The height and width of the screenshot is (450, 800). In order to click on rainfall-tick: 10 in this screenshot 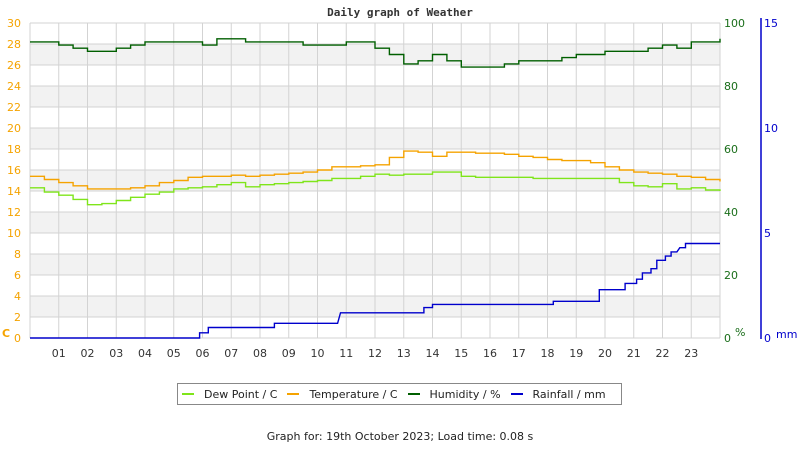, I will do `click(771, 128)`.